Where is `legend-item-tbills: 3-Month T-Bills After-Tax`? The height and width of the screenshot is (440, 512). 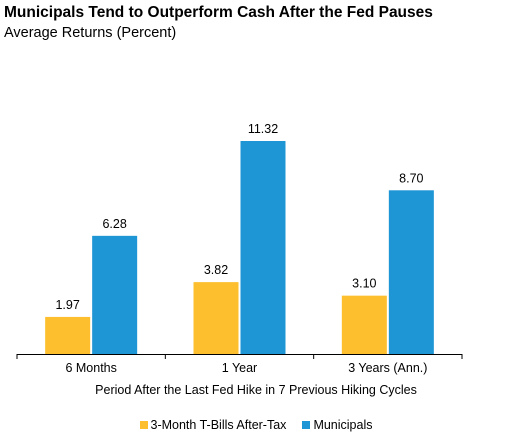
legend-item-tbills: 3-Month T-Bills After-Tax is located at coordinates (213, 425).